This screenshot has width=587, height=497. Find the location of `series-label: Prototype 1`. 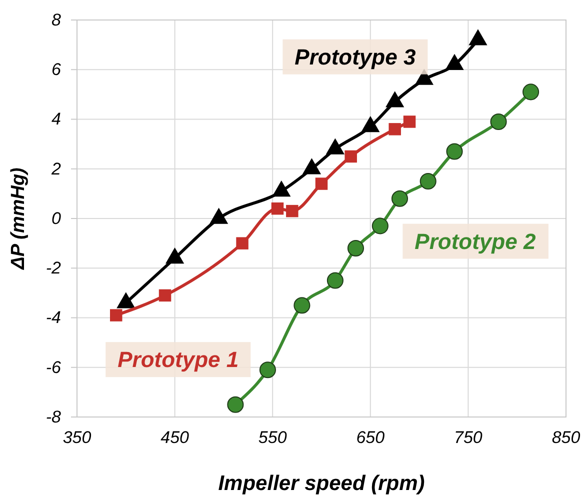

series-label: Prototype 1 is located at coordinates (178, 359).